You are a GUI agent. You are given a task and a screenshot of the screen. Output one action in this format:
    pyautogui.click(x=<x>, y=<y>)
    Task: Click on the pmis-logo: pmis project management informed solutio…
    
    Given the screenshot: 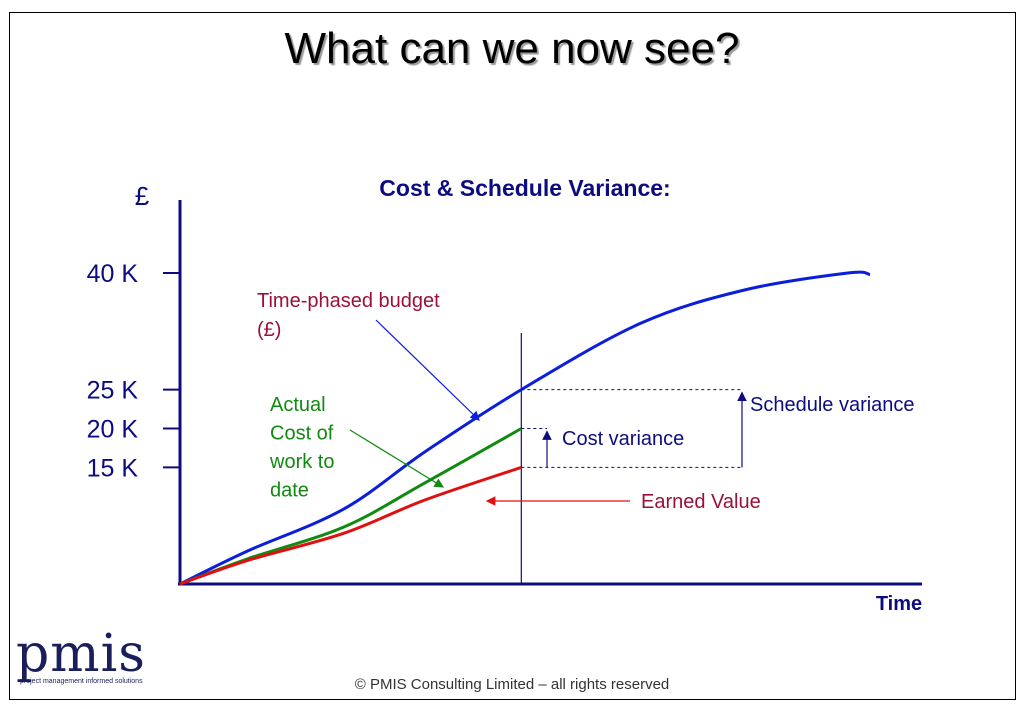 What is the action you would take?
    pyautogui.click(x=81, y=654)
    